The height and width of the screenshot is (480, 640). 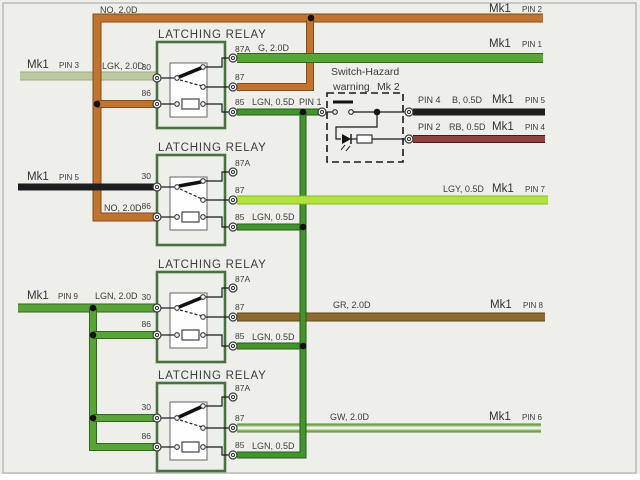 I want to click on mk1-pin9-pin-label: PIN 9, so click(x=68, y=296).